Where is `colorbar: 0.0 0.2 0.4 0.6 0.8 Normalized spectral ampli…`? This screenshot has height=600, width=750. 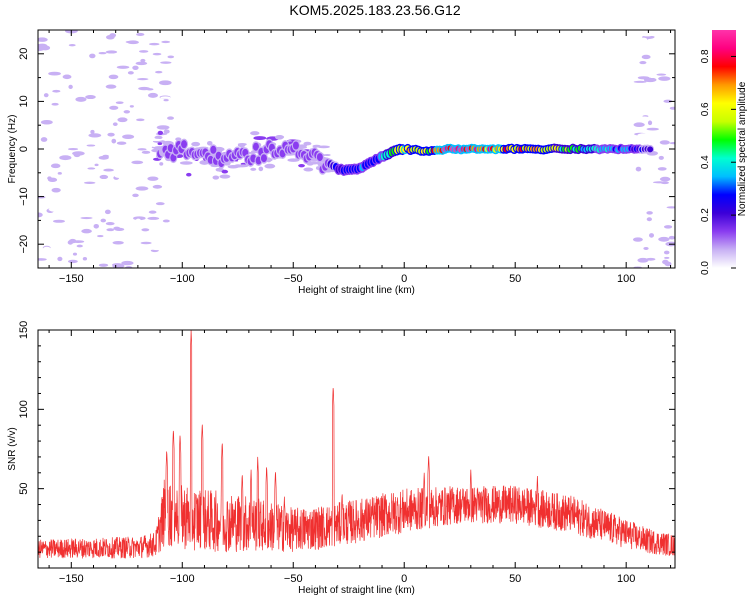
colorbar: 0.0 0.2 0.4 0.6 0.8 Normalized spectral ampli… is located at coordinates (724, 152).